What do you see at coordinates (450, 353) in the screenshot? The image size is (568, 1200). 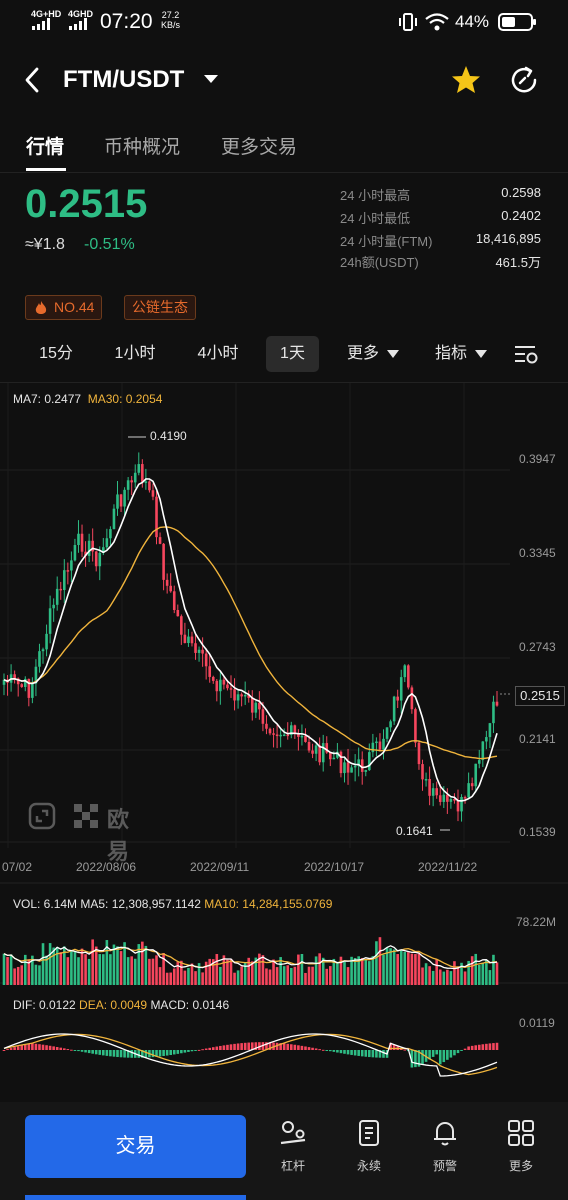 I see `indicator-select: 指标` at bounding box center [450, 353].